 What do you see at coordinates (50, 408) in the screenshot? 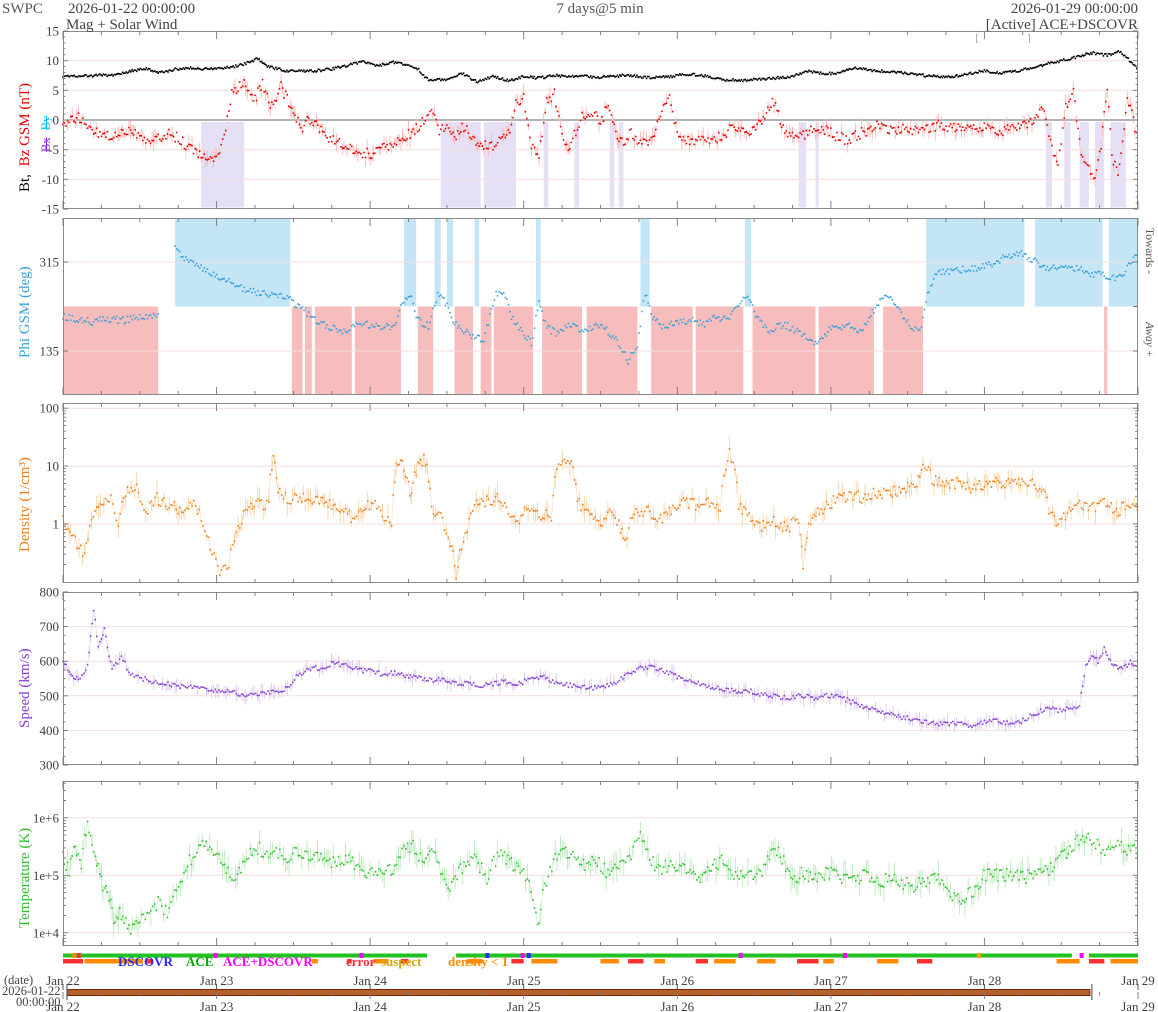
I see `svg-text: 100` at bounding box center [50, 408].